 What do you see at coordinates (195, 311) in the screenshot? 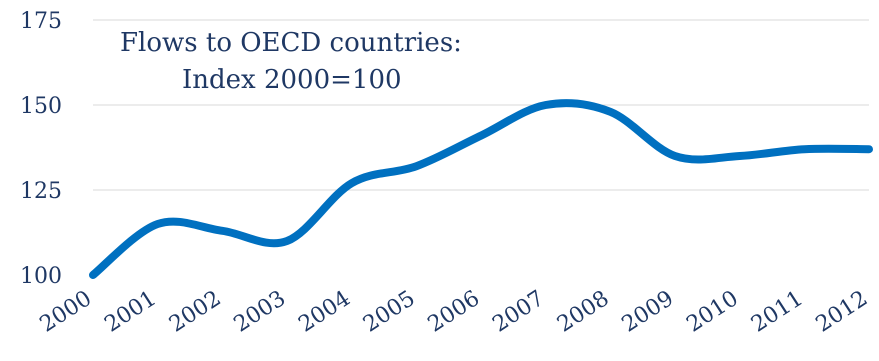
I see `x-tick-label: 2002` at bounding box center [195, 311].